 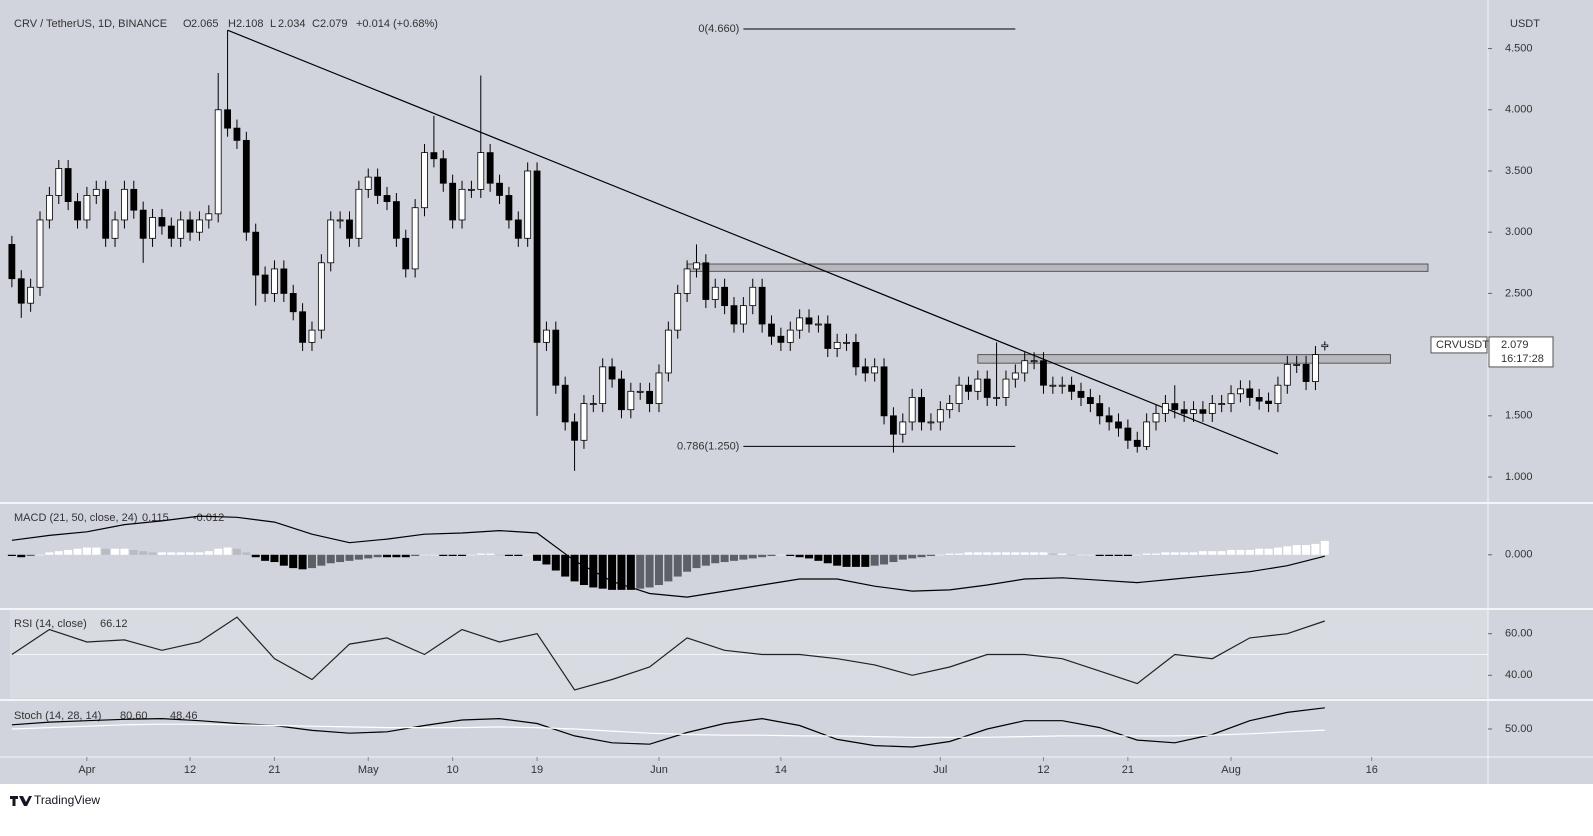 I want to click on y-tick-label: 4.000, so click(x=1519, y=110).